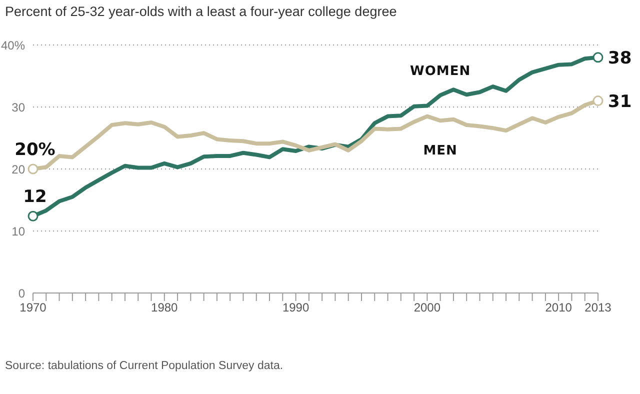 Image resolution: width=640 pixels, height=394 pixels. I want to click on x-tick-label: 2013, so click(598, 307).